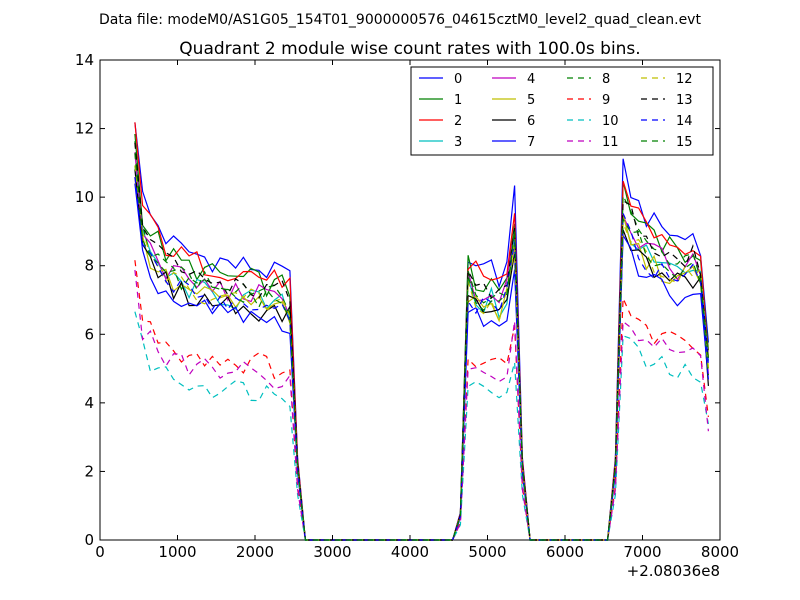  What do you see at coordinates (89, 266) in the screenshot?
I see `y-tick-label: 8` at bounding box center [89, 266].